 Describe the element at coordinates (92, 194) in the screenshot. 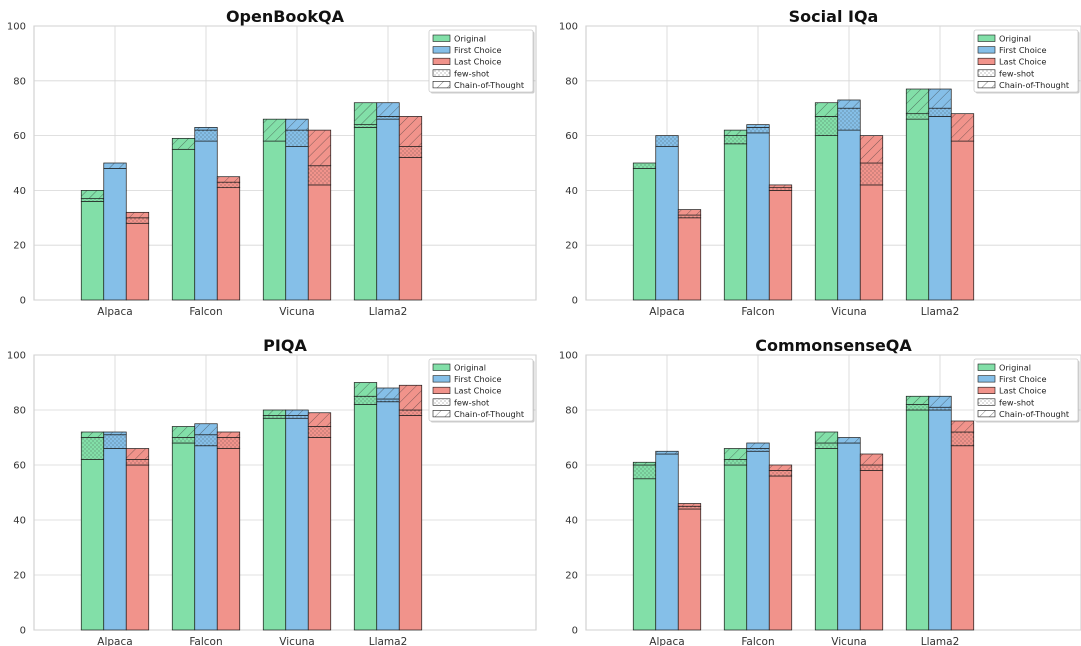

I see `bar-original-alpaca-cot-pattern` at that location.